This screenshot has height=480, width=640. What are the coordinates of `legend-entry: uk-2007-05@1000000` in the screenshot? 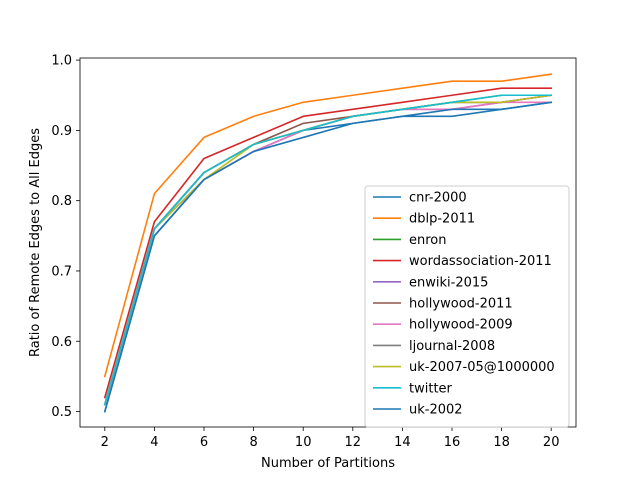 It's located at (482, 367).